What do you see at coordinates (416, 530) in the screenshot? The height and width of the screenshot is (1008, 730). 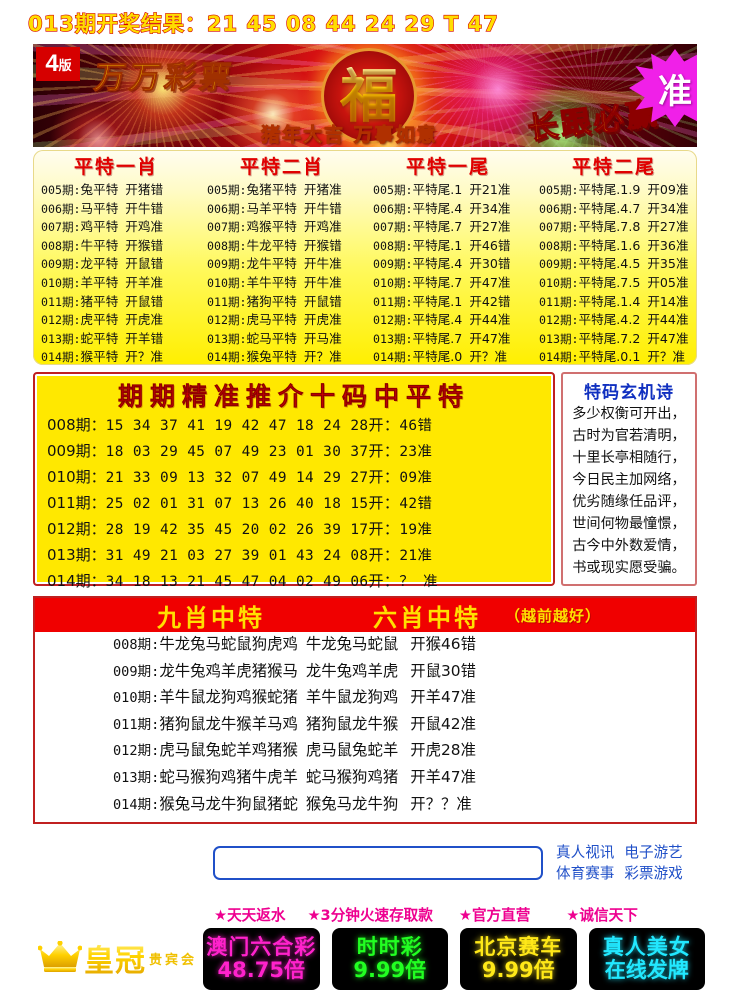 I see `row-result: 19准` at bounding box center [416, 530].